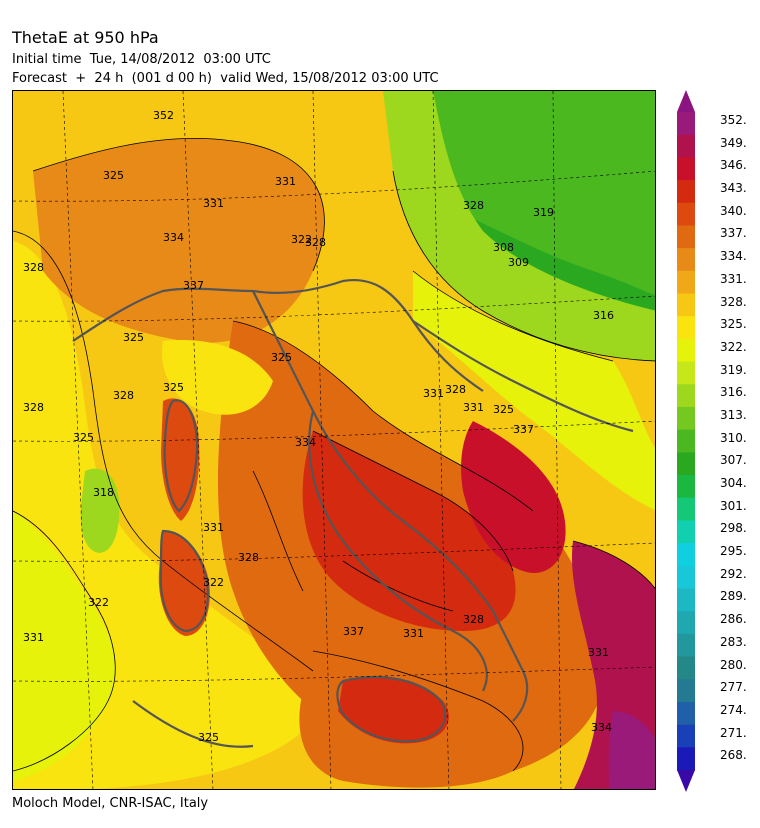 This screenshot has width=760, height=828. I want to click on legend-label: 310., so click(733, 437).